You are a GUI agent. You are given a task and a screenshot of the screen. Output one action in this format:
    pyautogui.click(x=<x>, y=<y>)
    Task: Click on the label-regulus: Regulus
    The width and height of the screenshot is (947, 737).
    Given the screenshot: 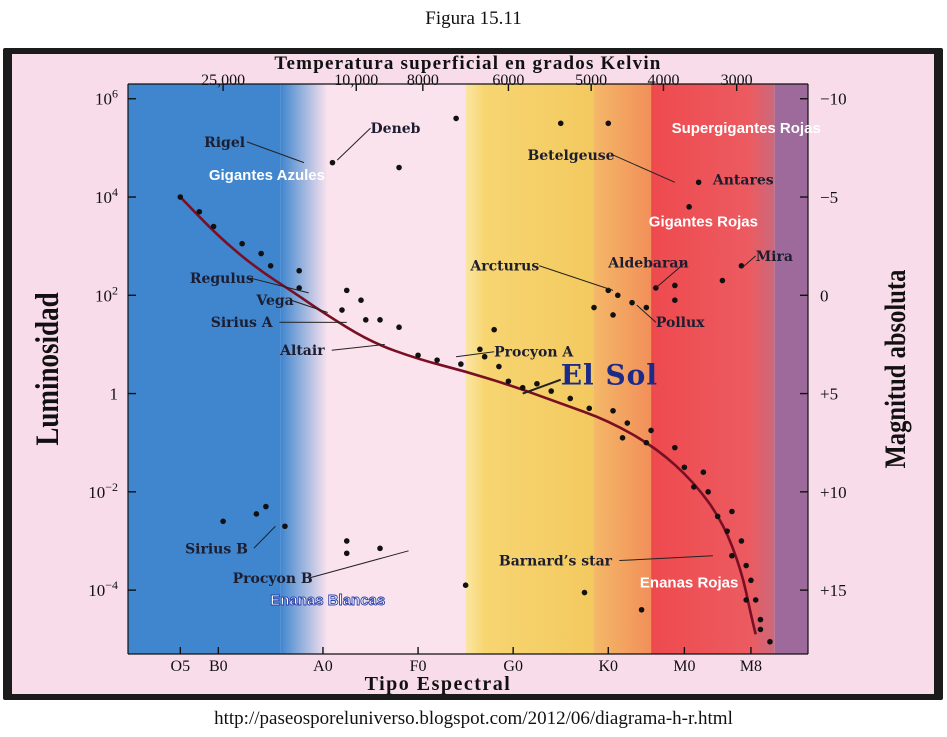 What is the action you would take?
    pyautogui.click(x=222, y=279)
    